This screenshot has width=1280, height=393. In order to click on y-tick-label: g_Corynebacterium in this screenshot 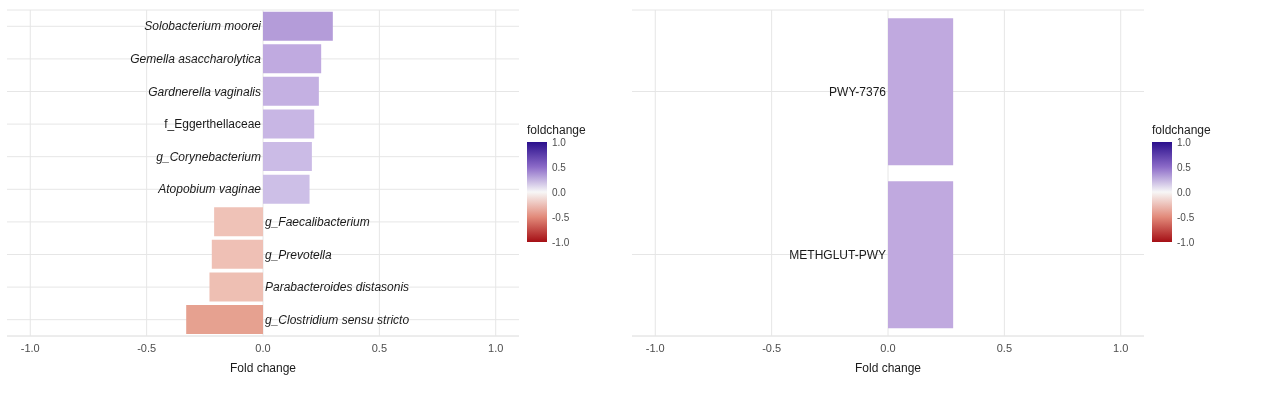, I will do `click(208, 156)`.